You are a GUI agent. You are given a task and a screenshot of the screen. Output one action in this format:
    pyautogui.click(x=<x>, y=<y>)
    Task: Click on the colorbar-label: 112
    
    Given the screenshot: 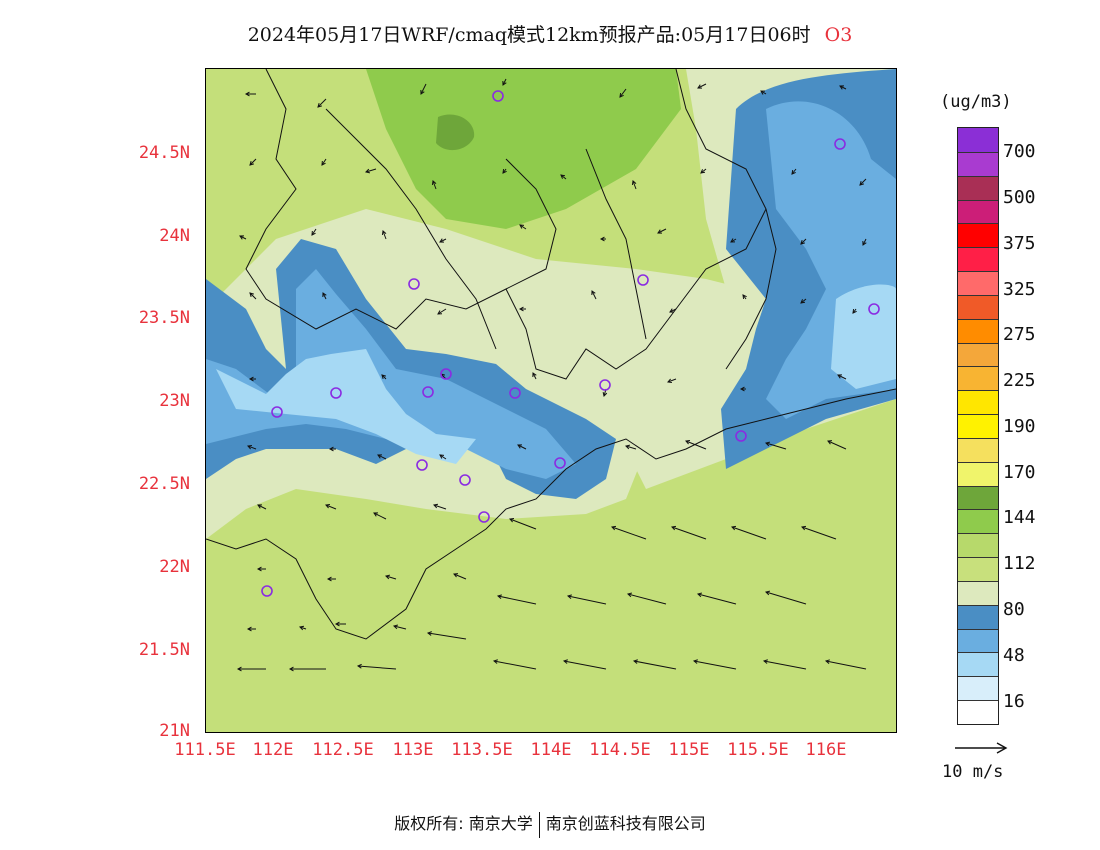 What is the action you would take?
    pyautogui.click(x=1019, y=563)
    